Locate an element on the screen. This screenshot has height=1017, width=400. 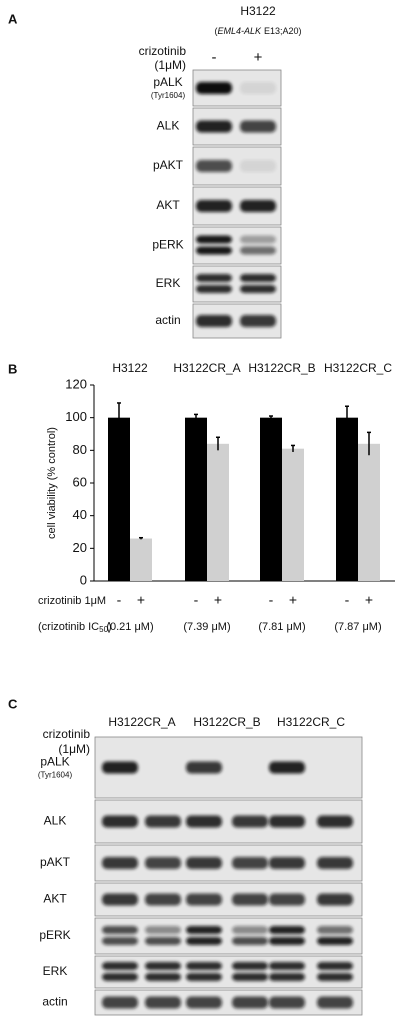
panel-label: B is located at coordinates (12, 368).